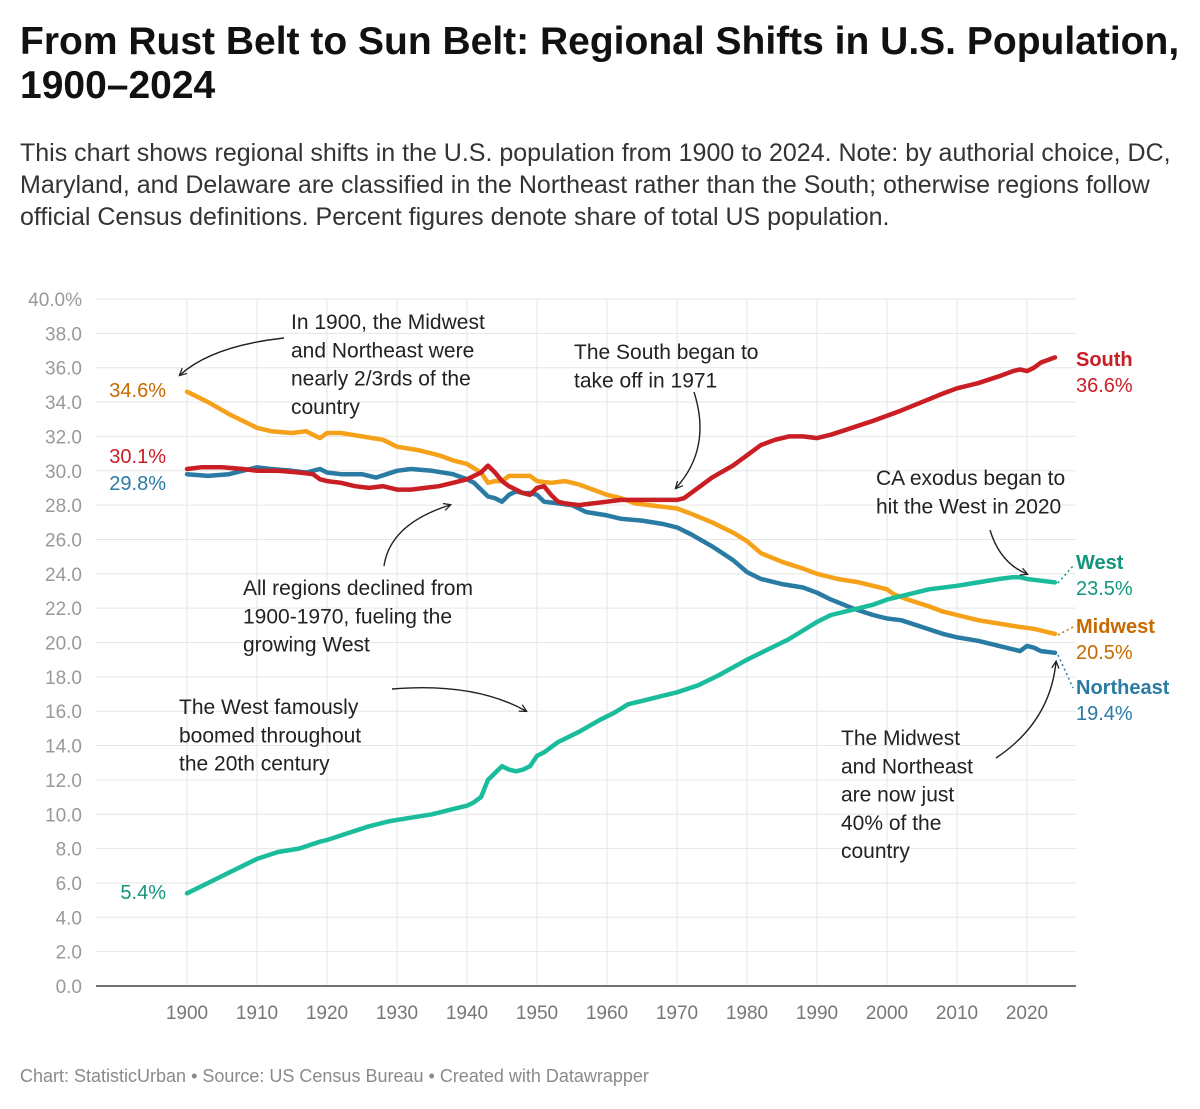 The width and height of the screenshot is (1200, 1109). I want to click on end-series-name-northeast: Northeast, so click(1123, 688).